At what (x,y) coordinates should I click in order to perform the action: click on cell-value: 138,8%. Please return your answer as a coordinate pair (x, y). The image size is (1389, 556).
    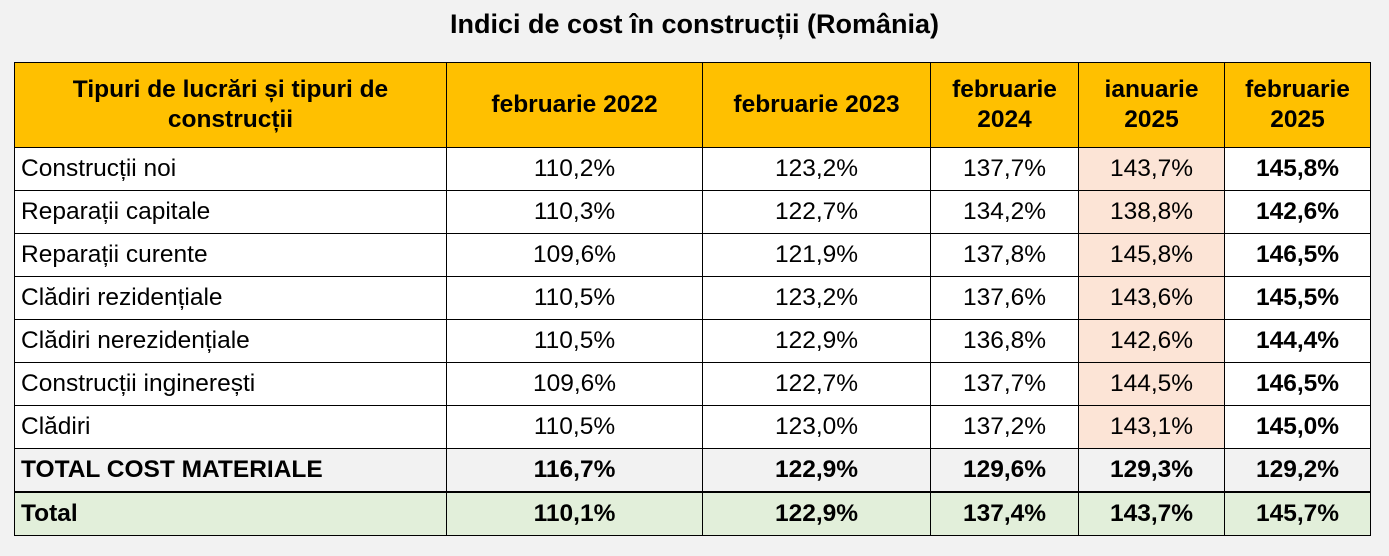
    Looking at the image, I should click on (1151, 212).